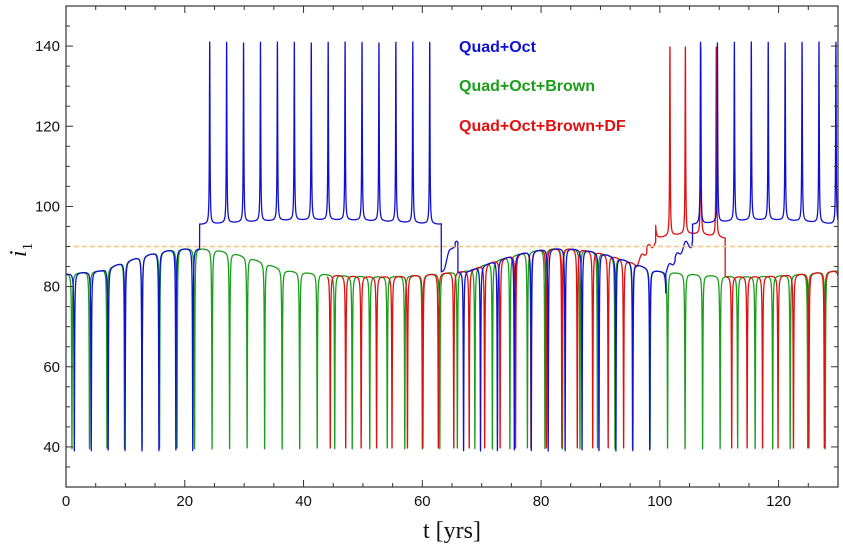 The image size is (843, 548). What do you see at coordinates (778, 501) in the screenshot?
I see `x-tick-label: 120` at bounding box center [778, 501].